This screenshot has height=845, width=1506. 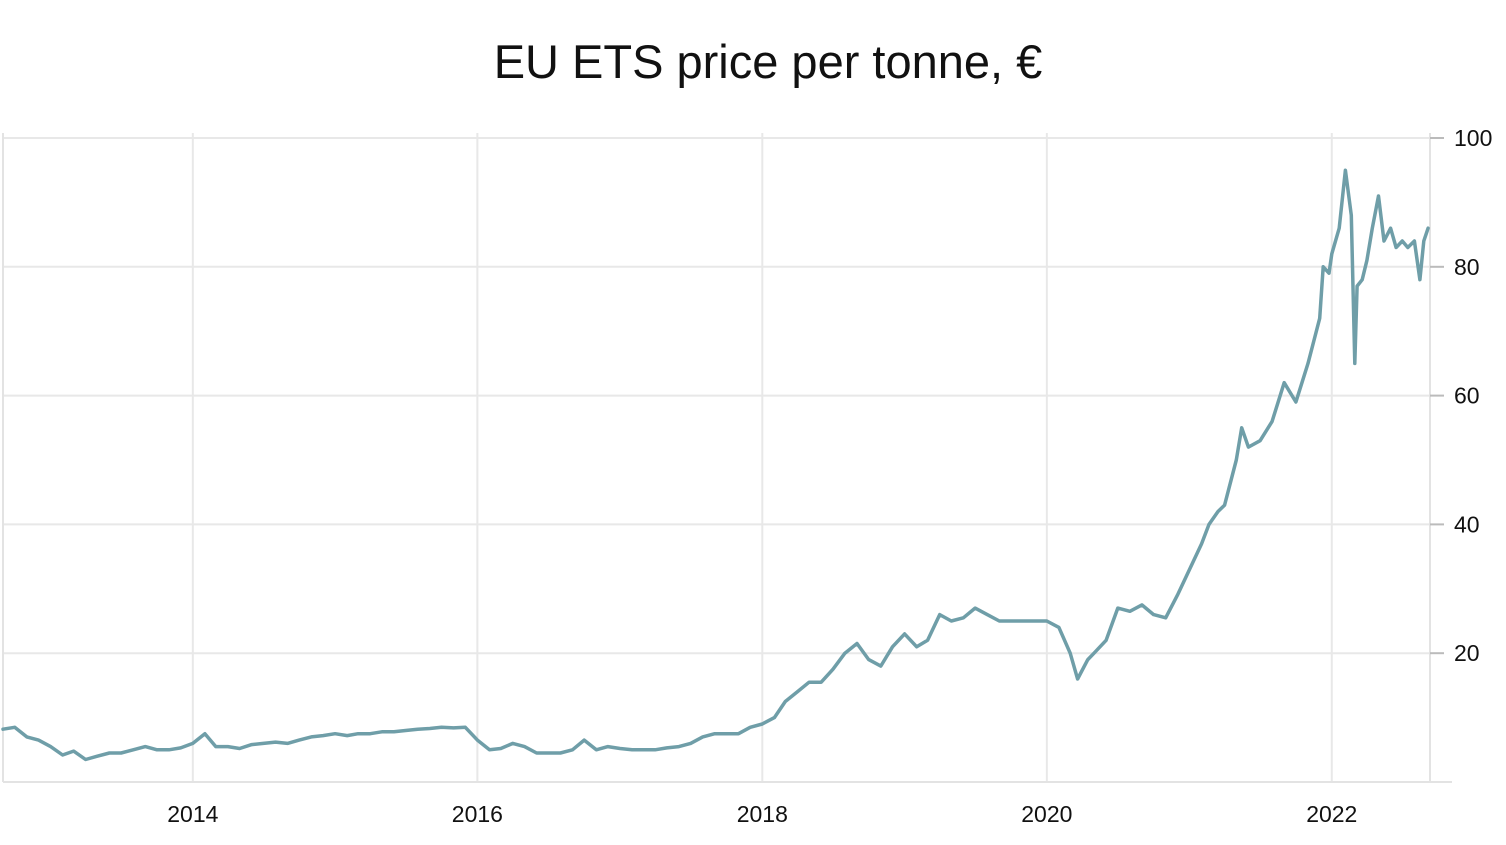 I want to click on chart-title: EU ETS price per tonne, €, so click(x=768, y=61).